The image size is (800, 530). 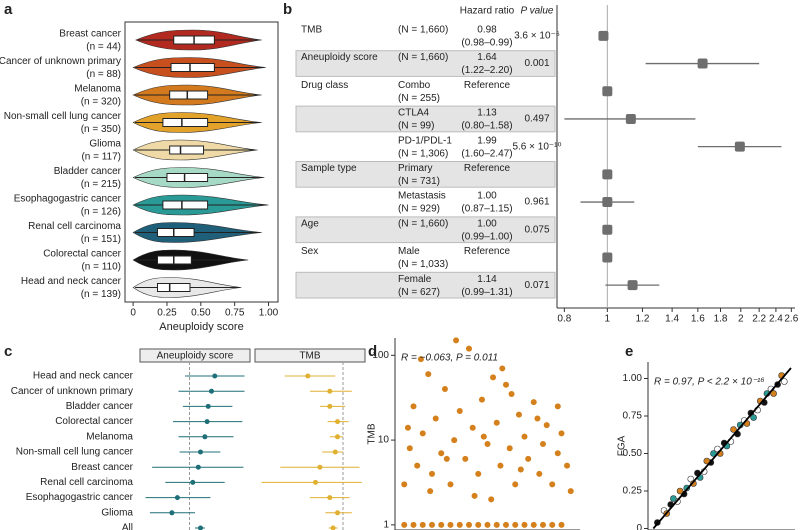 I want to click on x-tick-label: 2.6, so click(x=791, y=319).